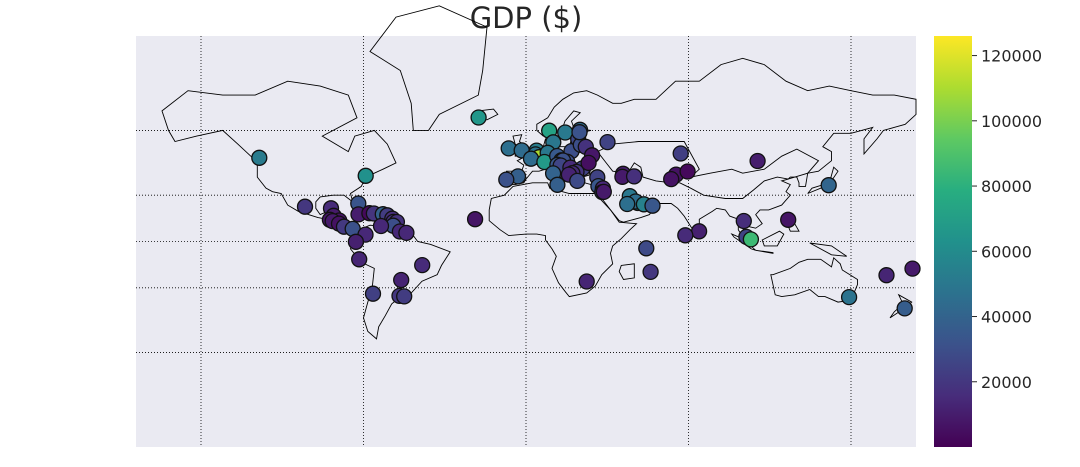 This screenshot has height=467, width=1080. Describe the element at coordinates (1006, 251) in the screenshot. I see `colorbar-tick-label: 60000` at that location.